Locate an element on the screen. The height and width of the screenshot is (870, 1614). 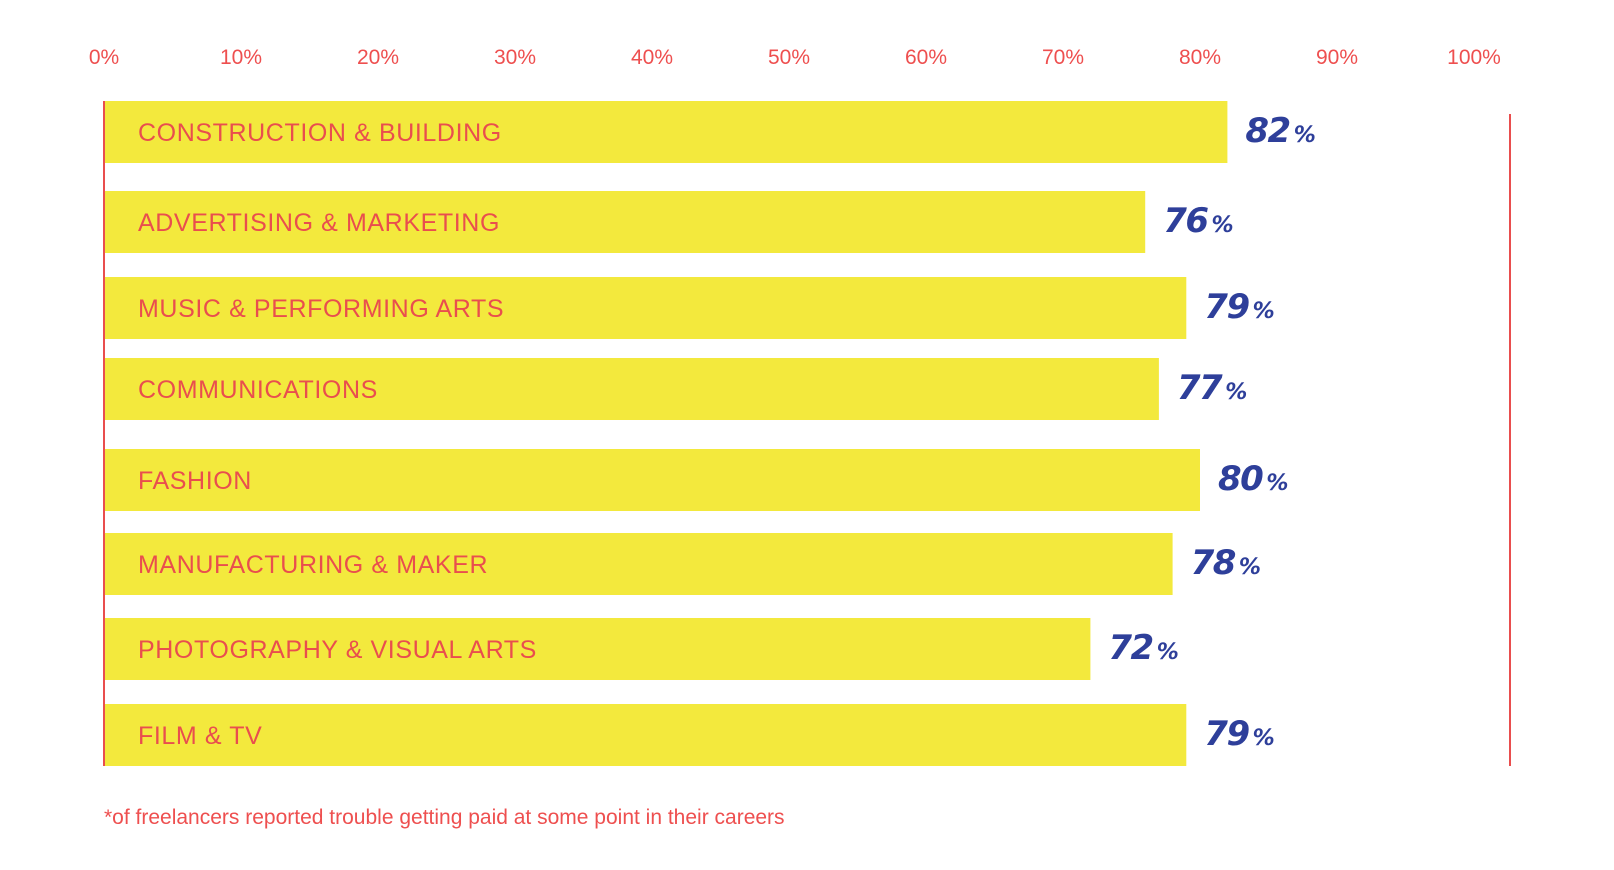
category-label: MANUFACTURING & MAKER is located at coordinates (313, 565).